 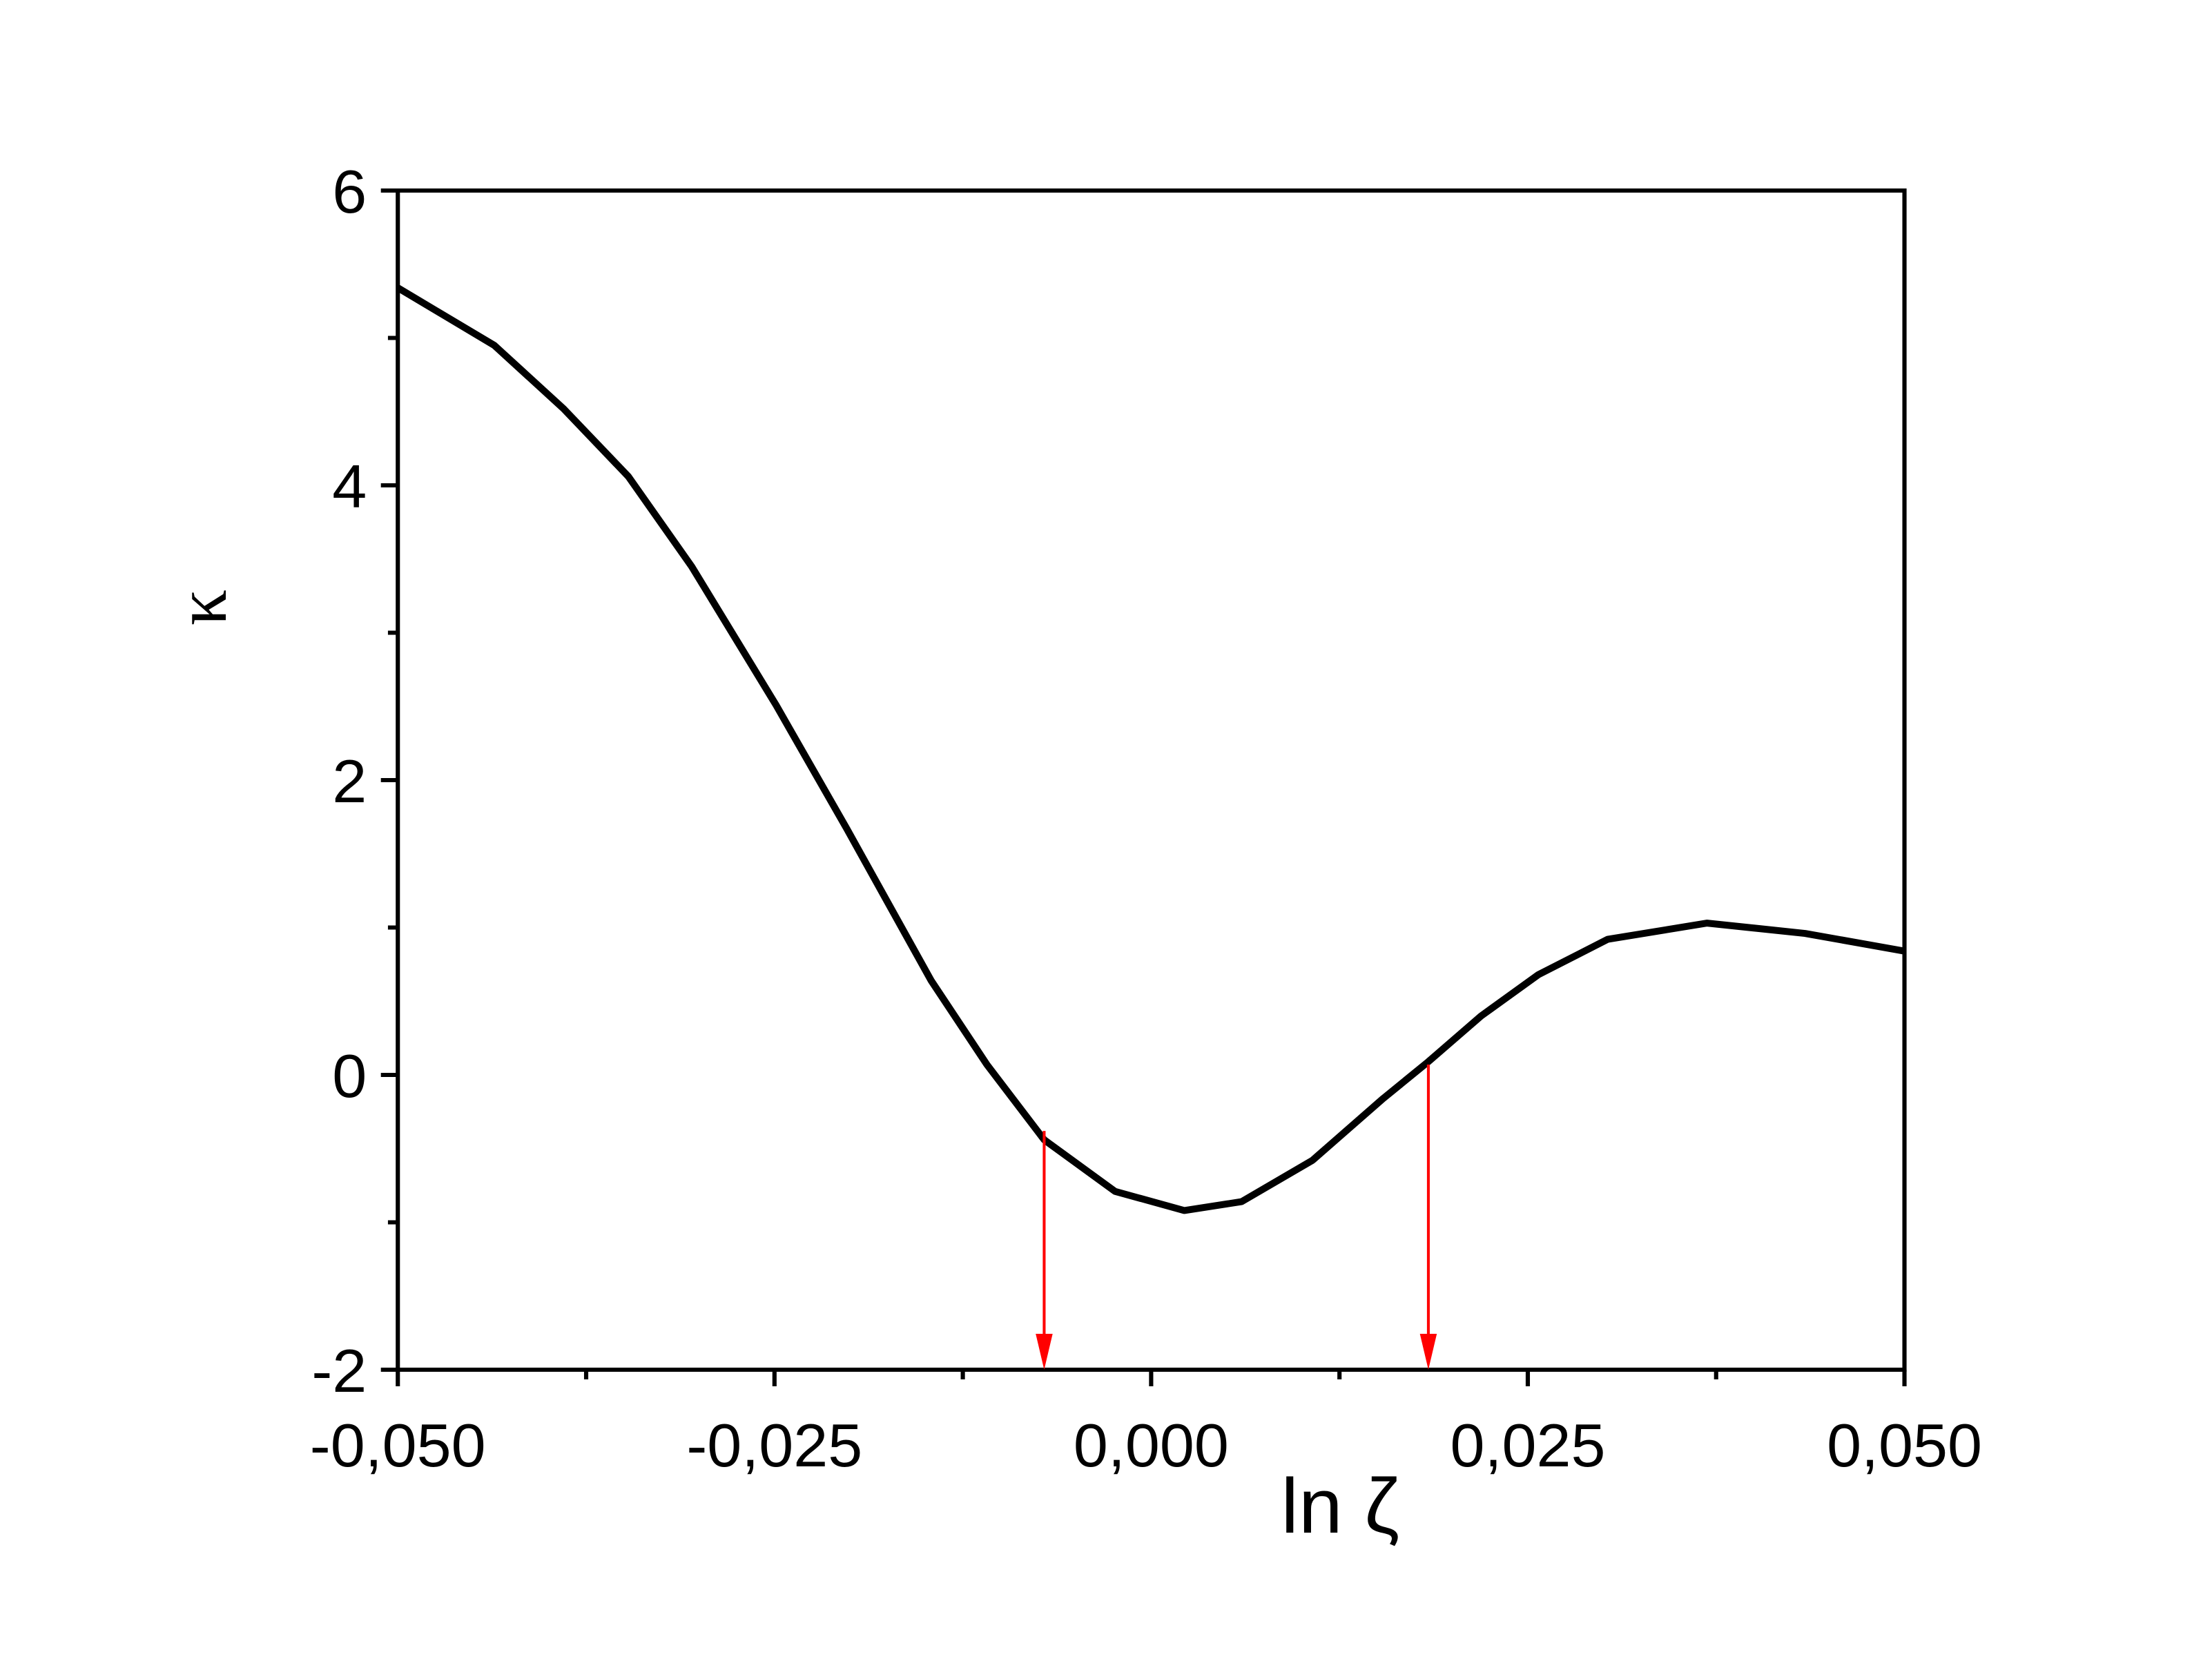 I want to click on x-tick-label: 0,000, so click(x=1151, y=1445).